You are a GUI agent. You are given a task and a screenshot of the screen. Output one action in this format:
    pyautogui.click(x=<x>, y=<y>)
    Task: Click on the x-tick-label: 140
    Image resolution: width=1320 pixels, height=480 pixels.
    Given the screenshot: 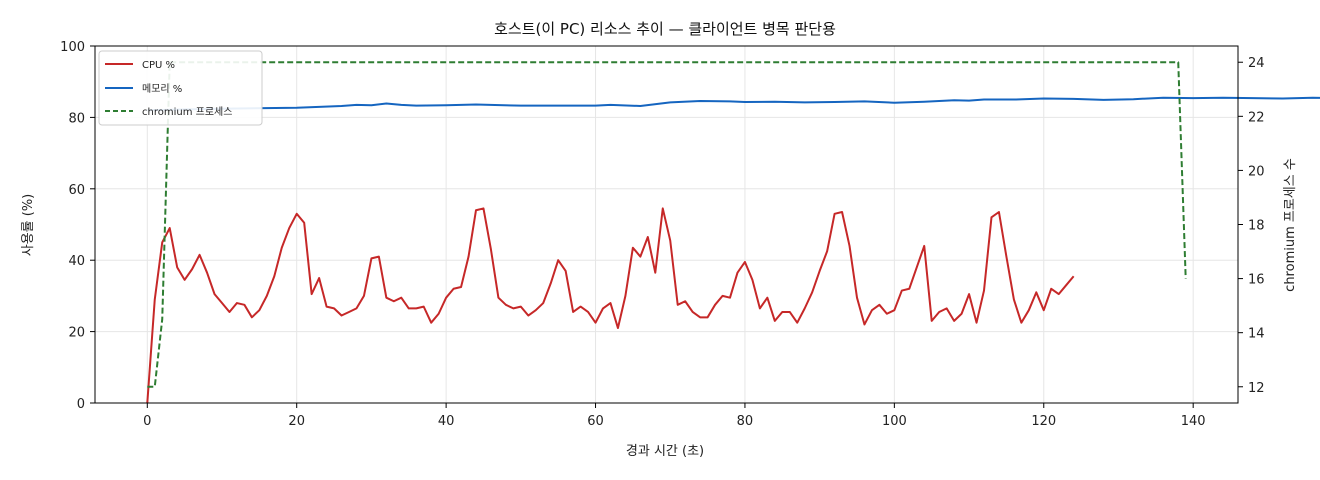 What is the action you would take?
    pyautogui.click(x=1193, y=421)
    